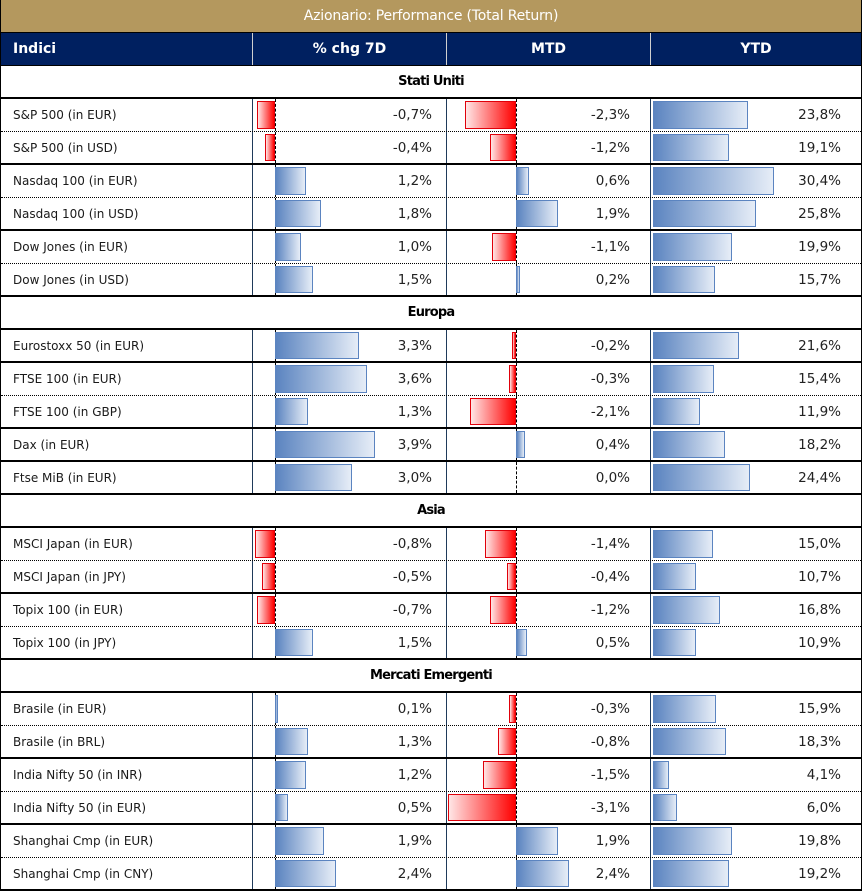 The width and height of the screenshot is (863, 893). What do you see at coordinates (350, 544) in the screenshot?
I see `chg7d-cell: -0,8%` at bounding box center [350, 544].